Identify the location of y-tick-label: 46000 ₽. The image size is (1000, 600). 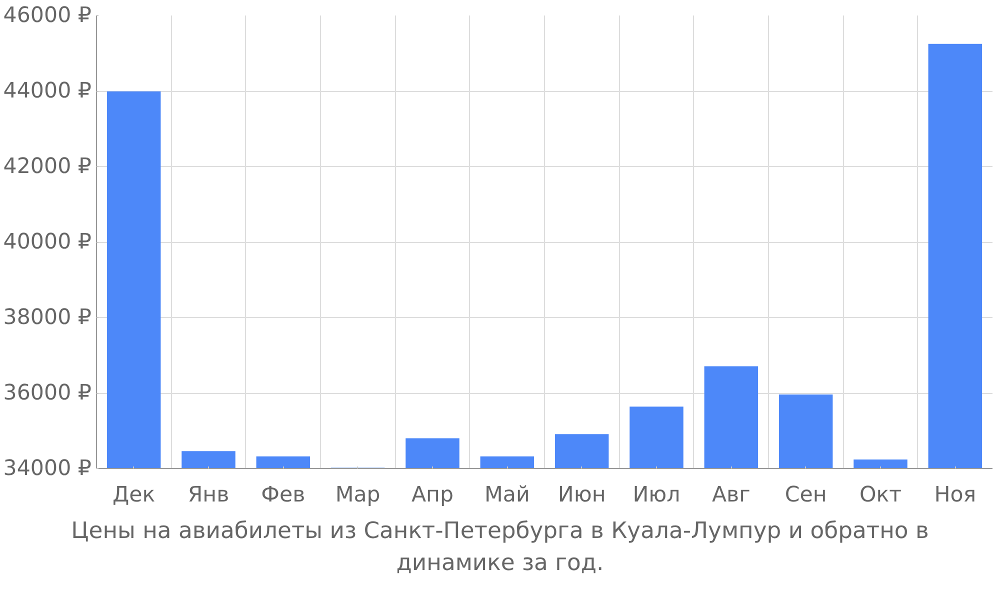
(47, 15).